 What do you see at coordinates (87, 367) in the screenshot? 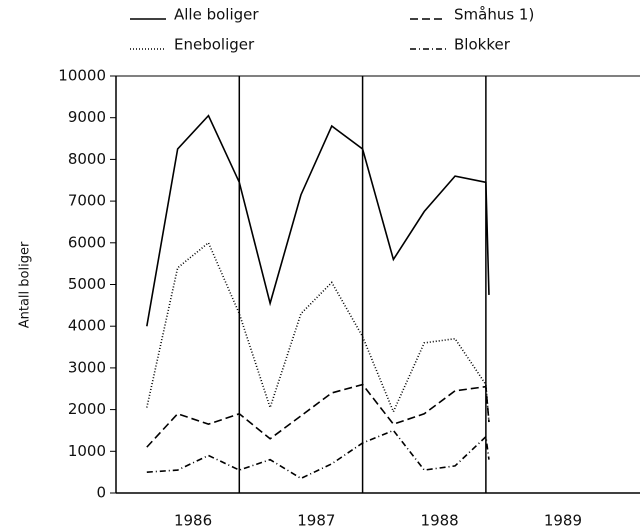
I see `y-tick-label: 3000` at bounding box center [87, 367].